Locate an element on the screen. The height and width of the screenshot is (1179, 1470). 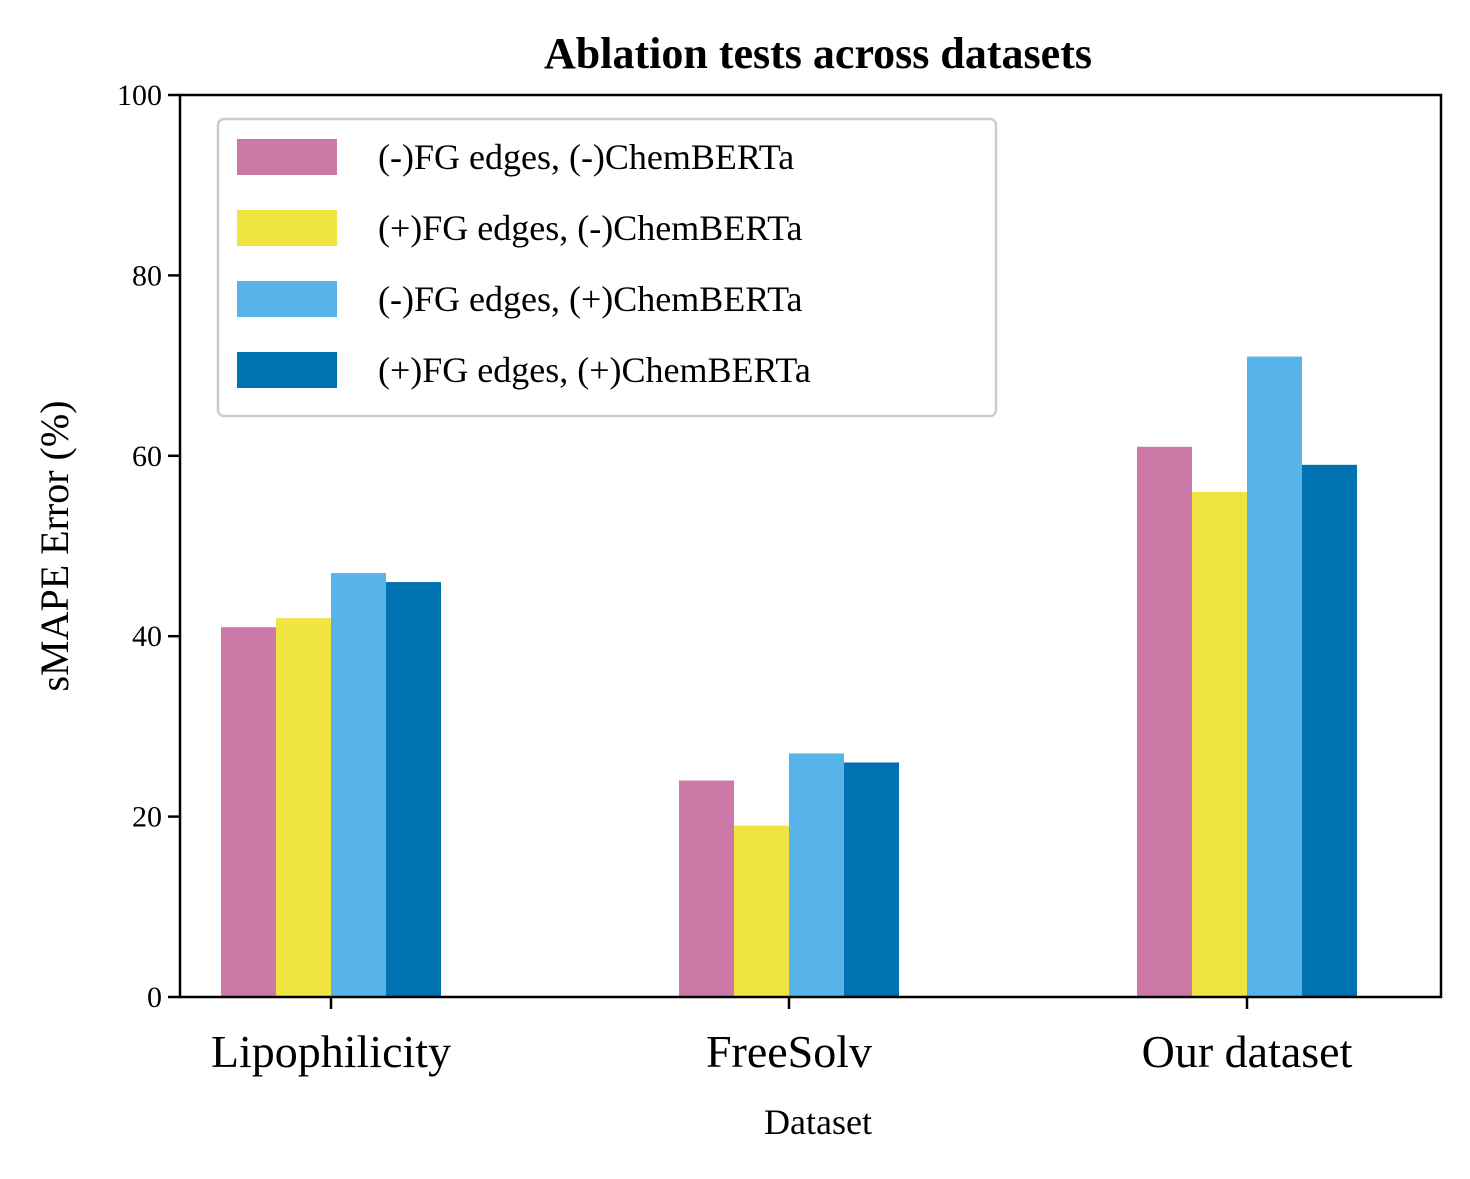
x-tick-label: Our dataset is located at coordinates (1247, 1051).